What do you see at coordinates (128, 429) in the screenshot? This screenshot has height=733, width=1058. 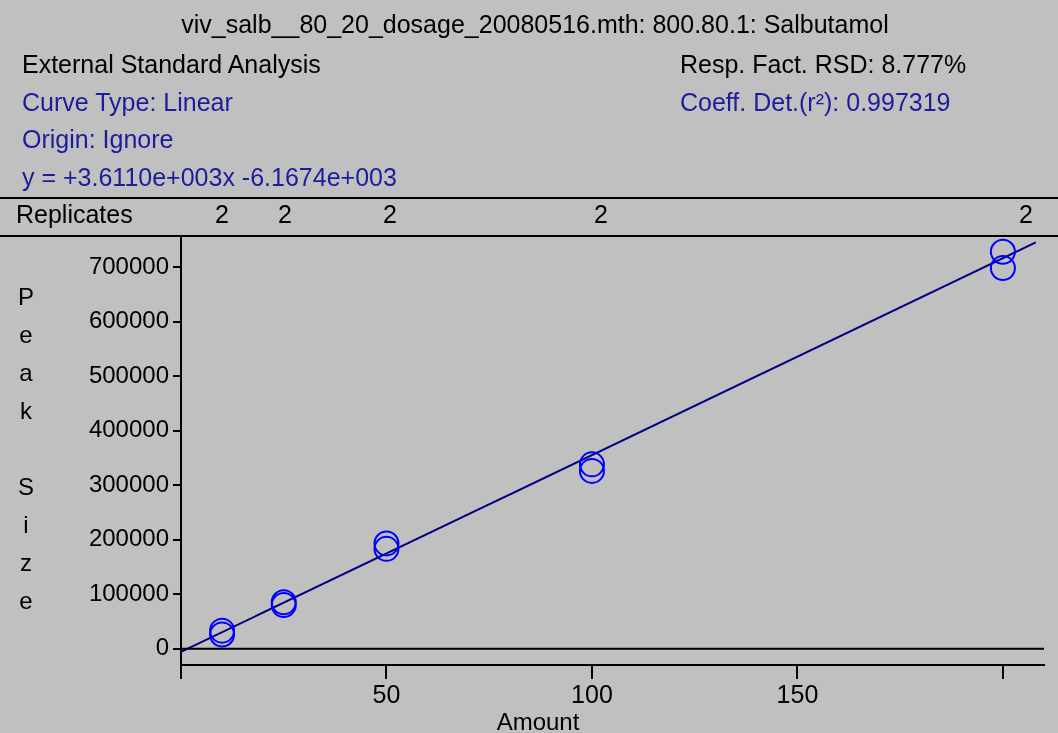 I see `y-tick-label: 400000` at bounding box center [128, 429].